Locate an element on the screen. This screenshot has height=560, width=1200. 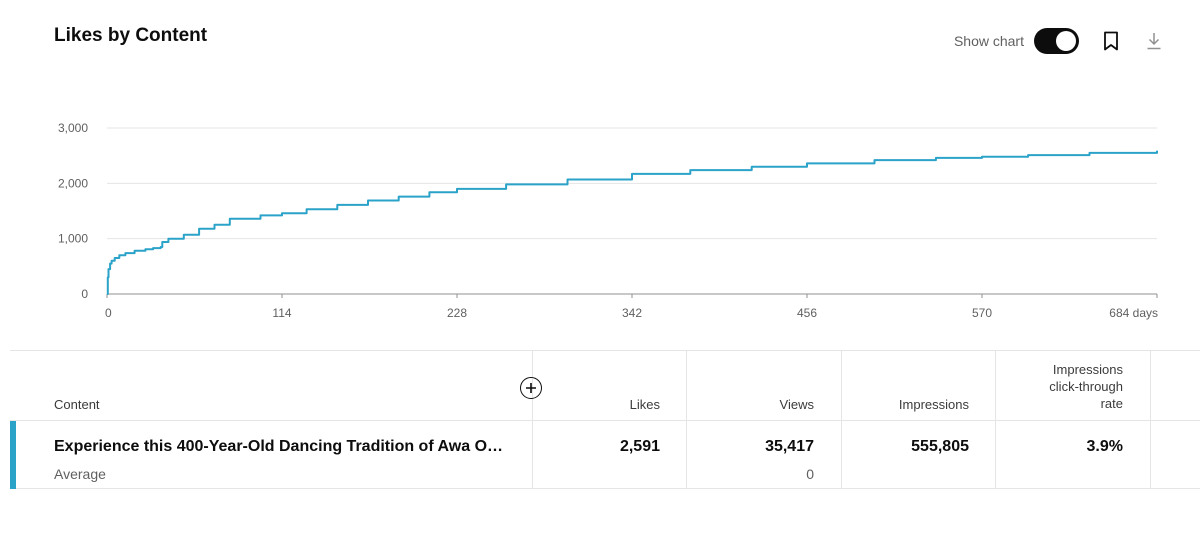
x-tick-label: 228 is located at coordinates (457, 313).